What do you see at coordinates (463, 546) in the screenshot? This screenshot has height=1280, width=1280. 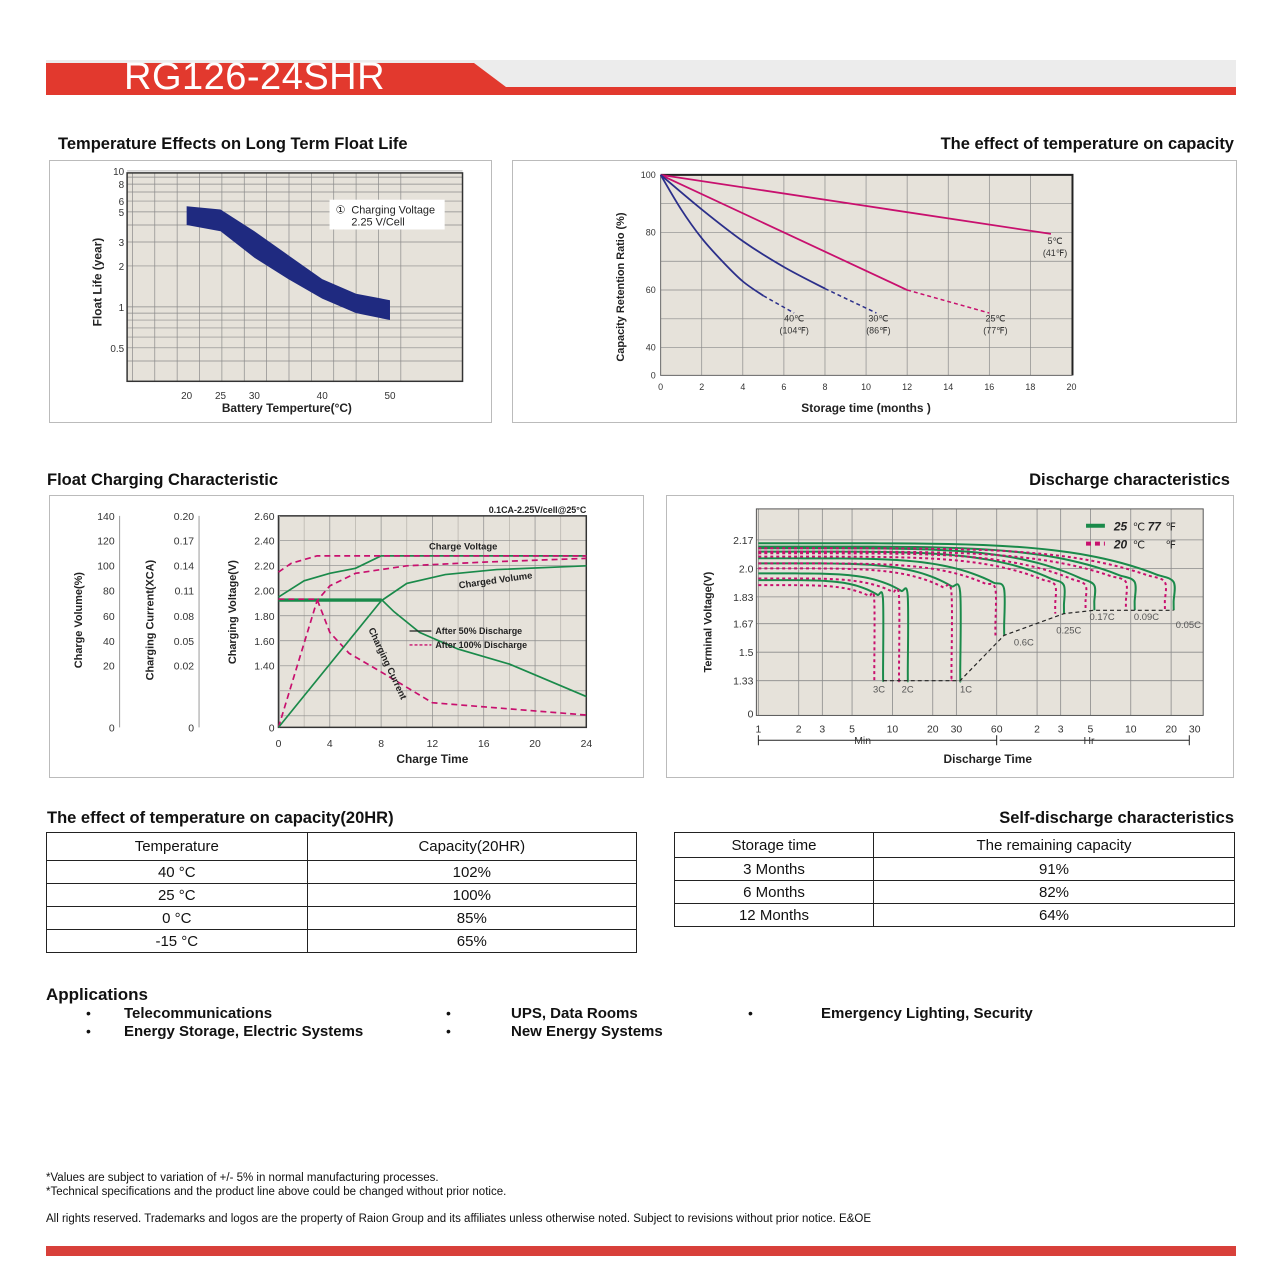 I see `charge-voltage-label: Charge Voltage` at bounding box center [463, 546].